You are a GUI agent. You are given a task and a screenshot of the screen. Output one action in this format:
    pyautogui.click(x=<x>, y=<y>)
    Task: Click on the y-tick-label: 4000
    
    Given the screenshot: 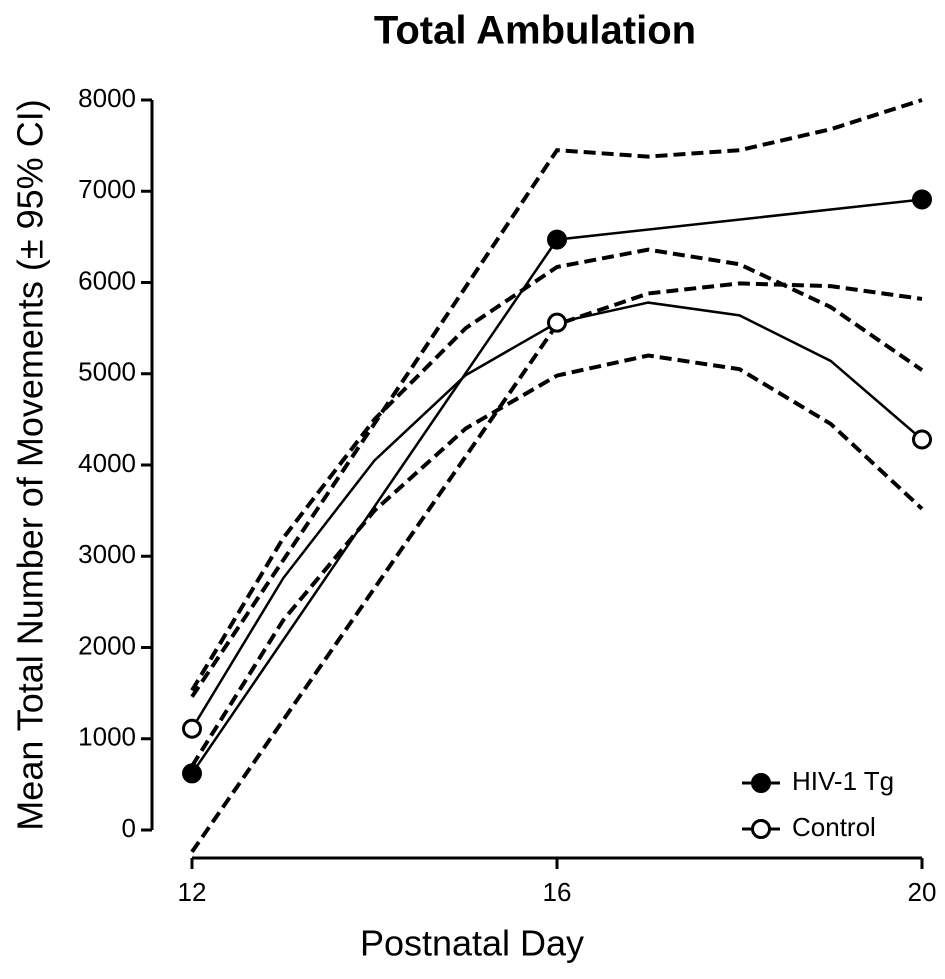 What is the action you would take?
    pyautogui.click(x=107, y=463)
    